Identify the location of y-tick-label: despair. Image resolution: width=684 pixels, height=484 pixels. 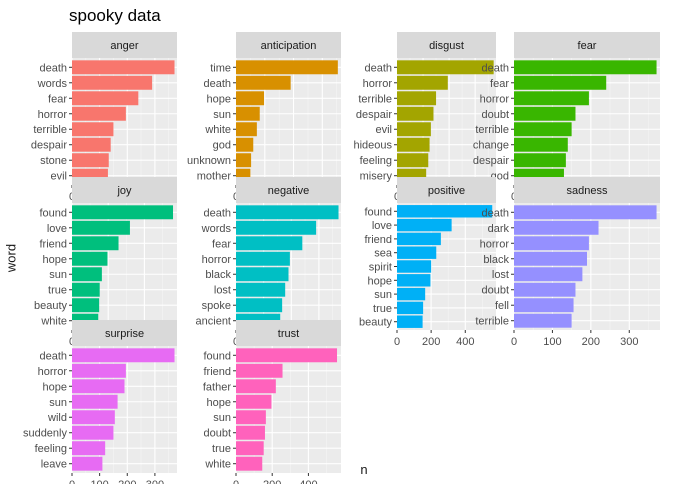
(491, 161).